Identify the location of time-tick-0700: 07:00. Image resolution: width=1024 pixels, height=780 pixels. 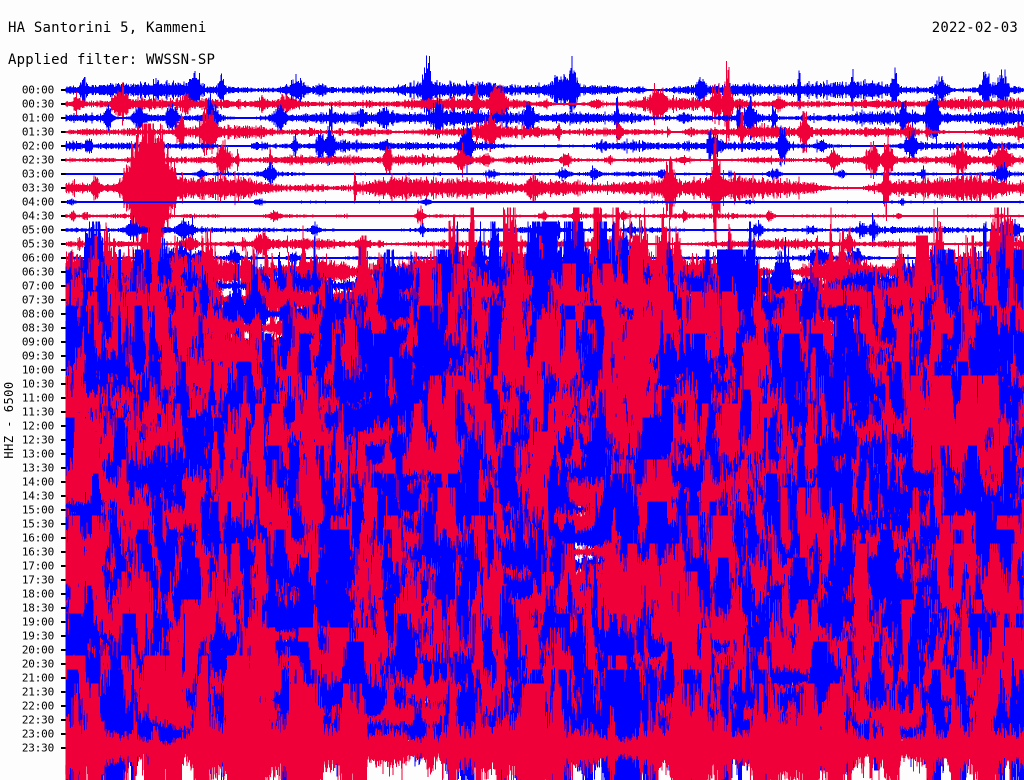
(34, 286).